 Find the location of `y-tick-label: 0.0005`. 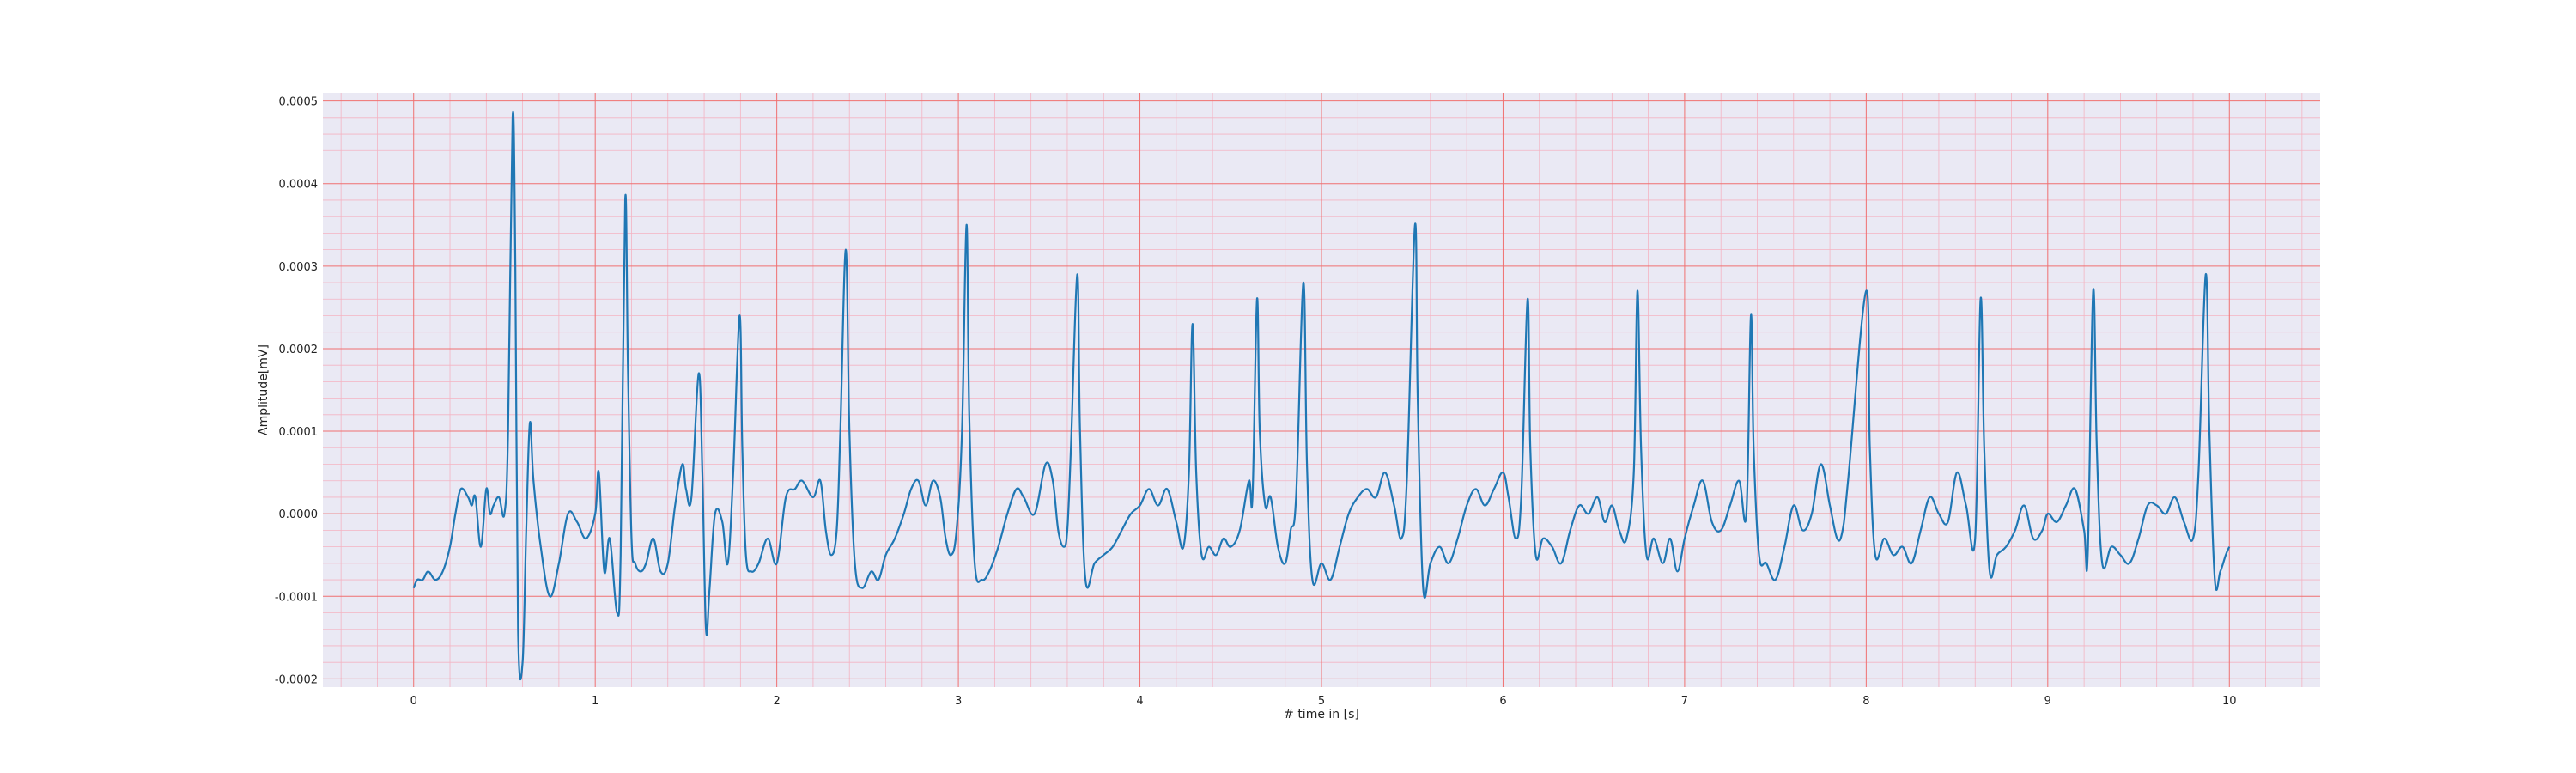

y-tick-label: 0.0005 is located at coordinates (299, 102).